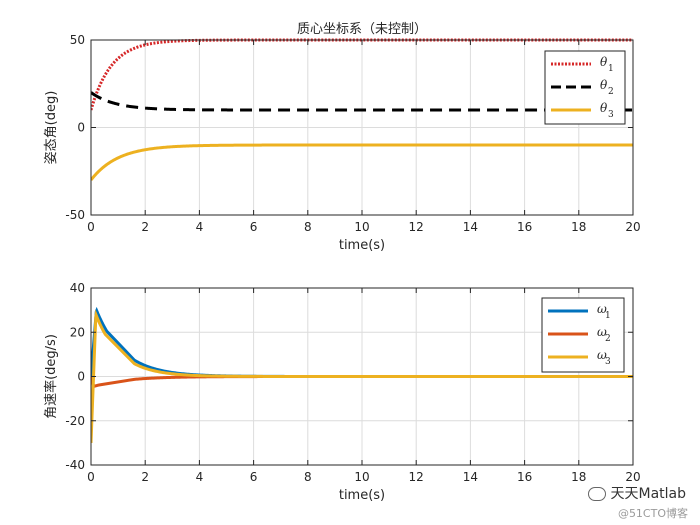 The width and height of the screenshot is (700, 525). Describe the element at coordinates (77, 332) in the screenshot. I see `y-tick-label: 20` at that location.